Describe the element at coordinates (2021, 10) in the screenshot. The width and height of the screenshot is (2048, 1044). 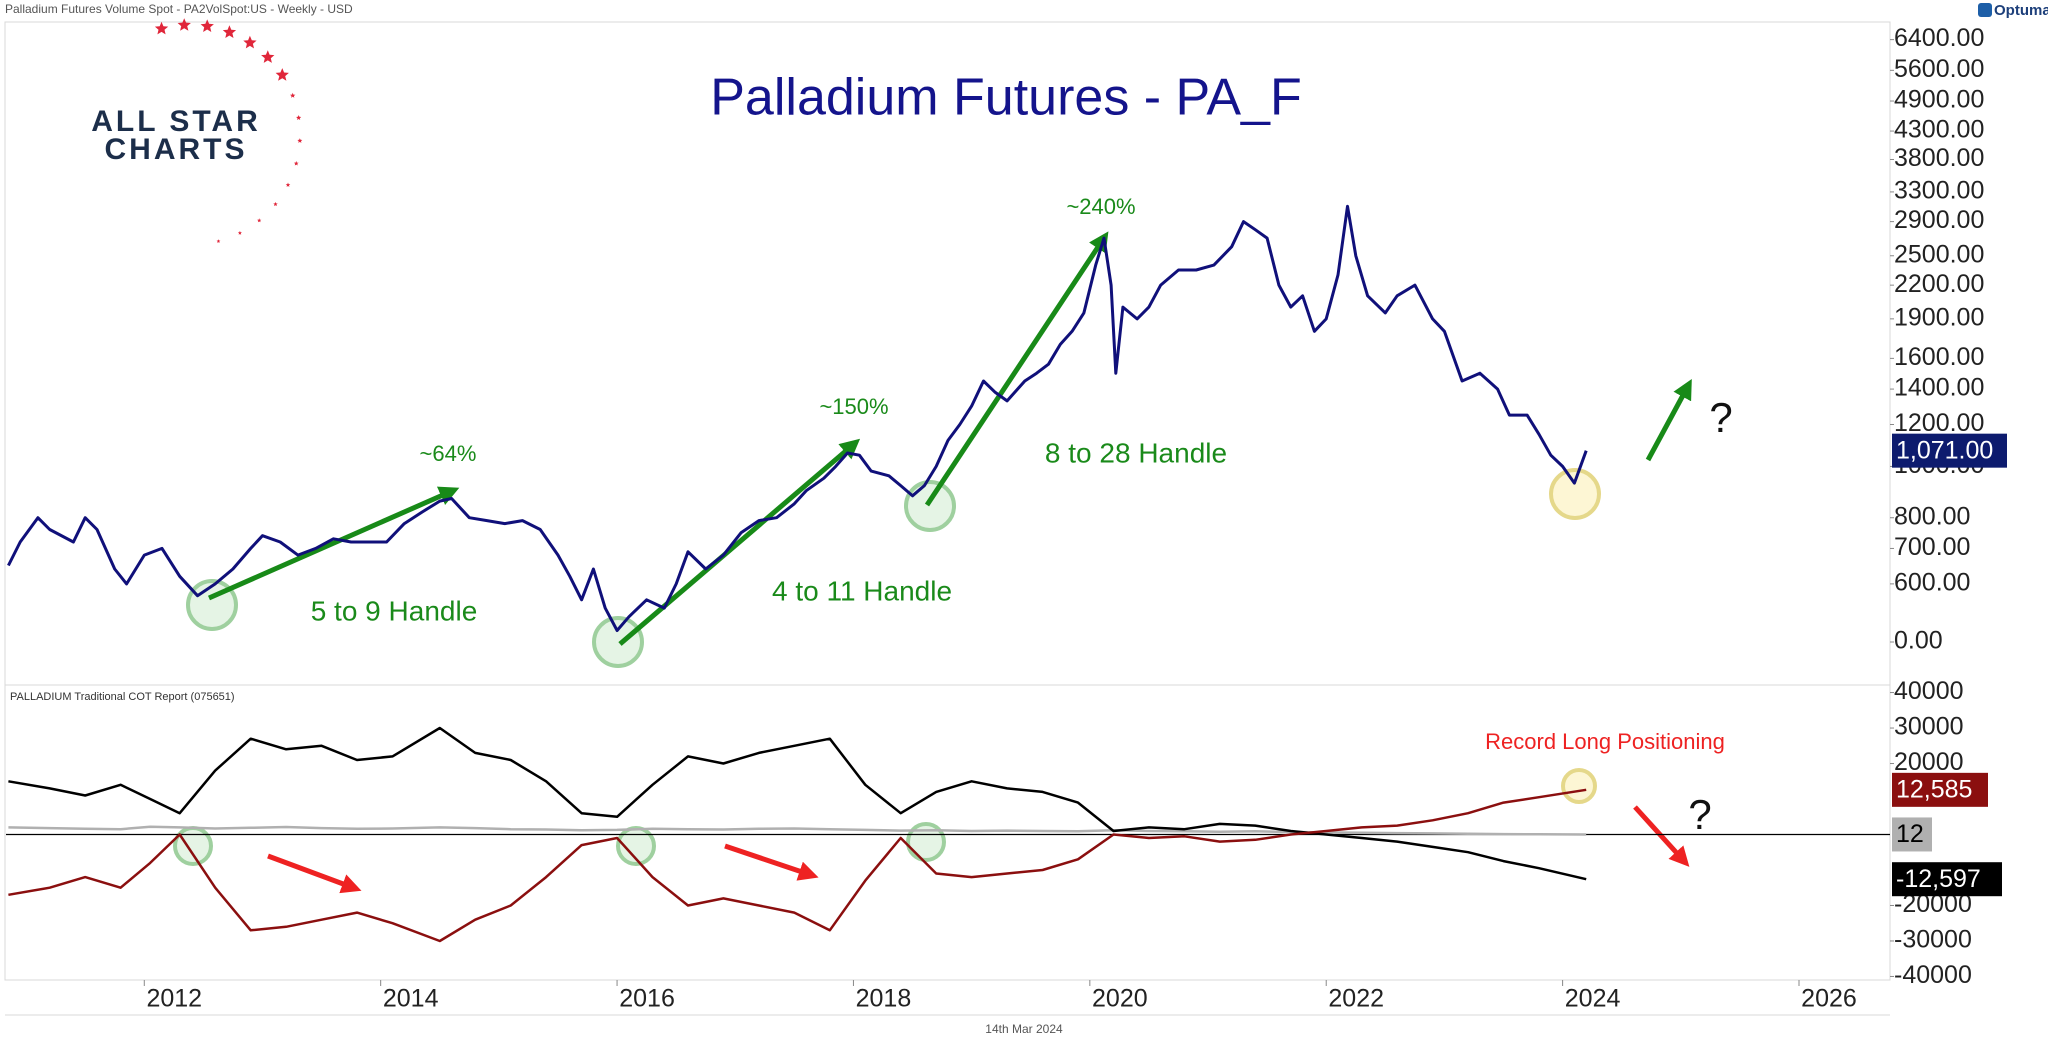
I see `source: Optuma` at that location.